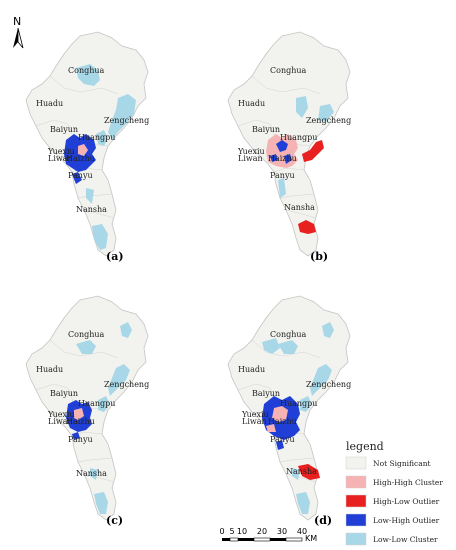 This screenshot has height=550, width=456. Describe the element at coordinates (323, 520) in the screenshot. I see `svg-text: (d)` at that location.